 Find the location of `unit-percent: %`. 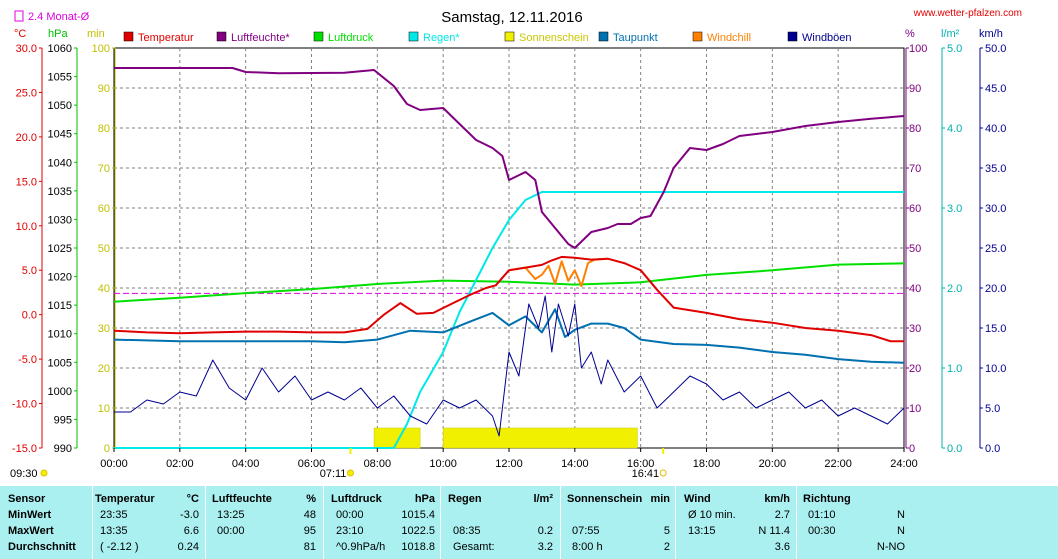

unit-percent: % is located at coordinates (910, 34).